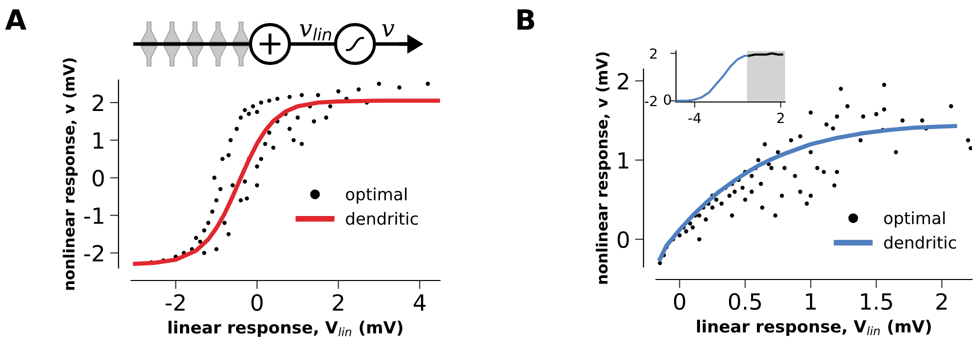  I want to click on y-tick-label: -2, so click(94, 253).